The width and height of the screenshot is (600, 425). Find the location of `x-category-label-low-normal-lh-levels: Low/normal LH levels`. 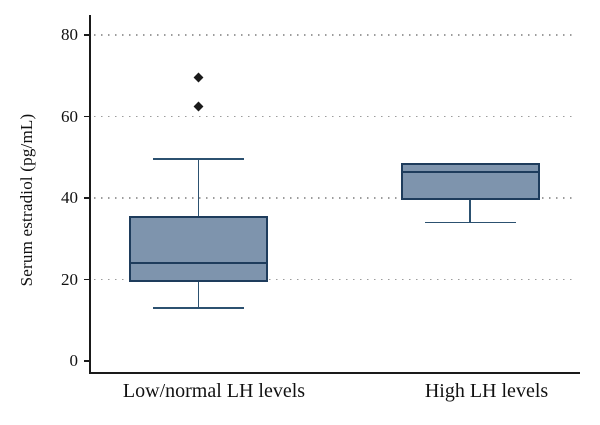

x-category-label-low-normal-lh-levels: Low/normal LH levels is located at coordinates (214, 391).